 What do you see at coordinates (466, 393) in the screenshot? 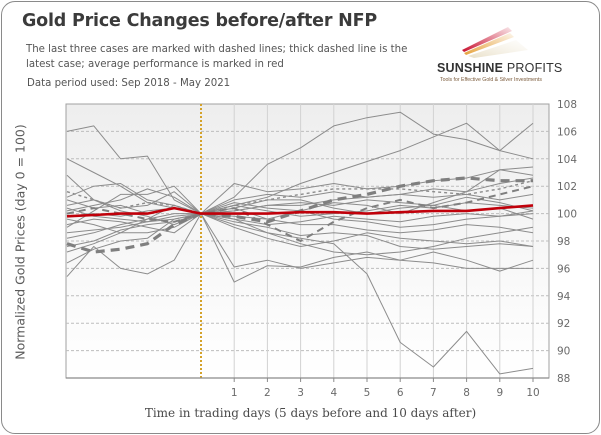
I see `x-tick-label: 8` at bounding box center [466, 393].